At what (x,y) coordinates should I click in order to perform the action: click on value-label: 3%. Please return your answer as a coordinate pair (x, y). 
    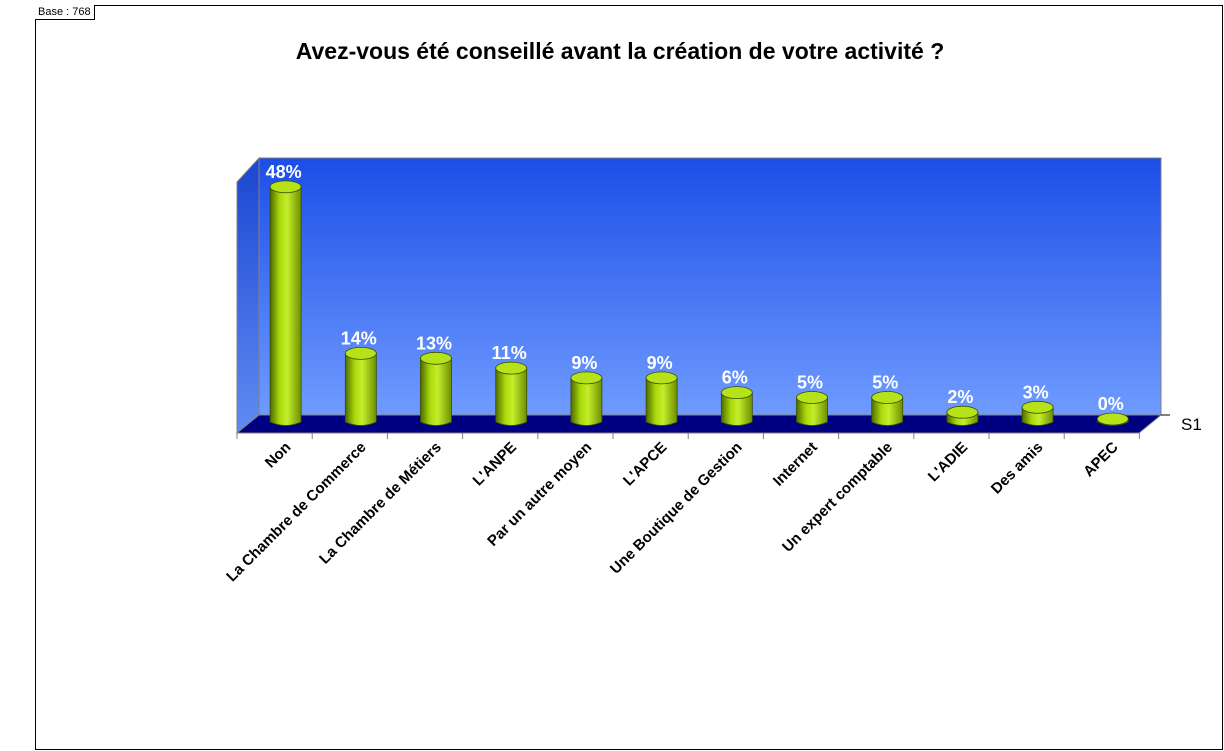
    Looking at the image, I should click on (1036, 392).